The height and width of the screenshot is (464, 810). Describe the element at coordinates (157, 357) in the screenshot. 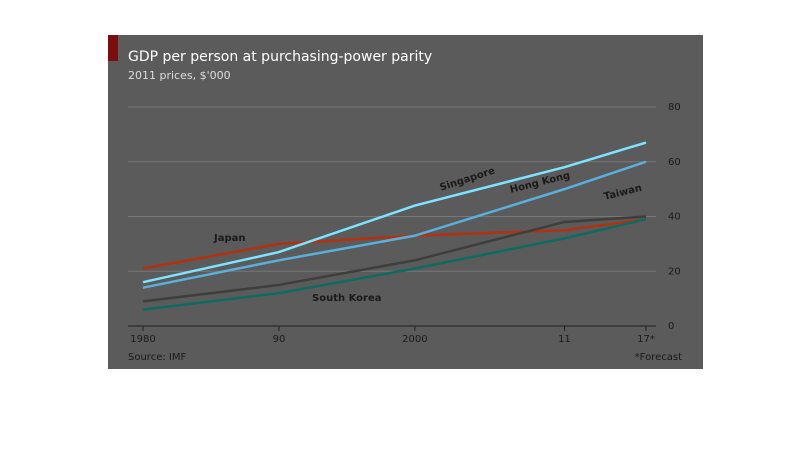

I see `source: Source: IMF` at that location.